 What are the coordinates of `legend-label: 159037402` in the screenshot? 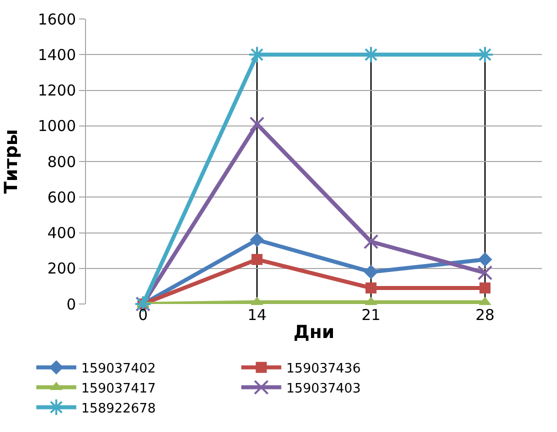 It's located at (118, 368).